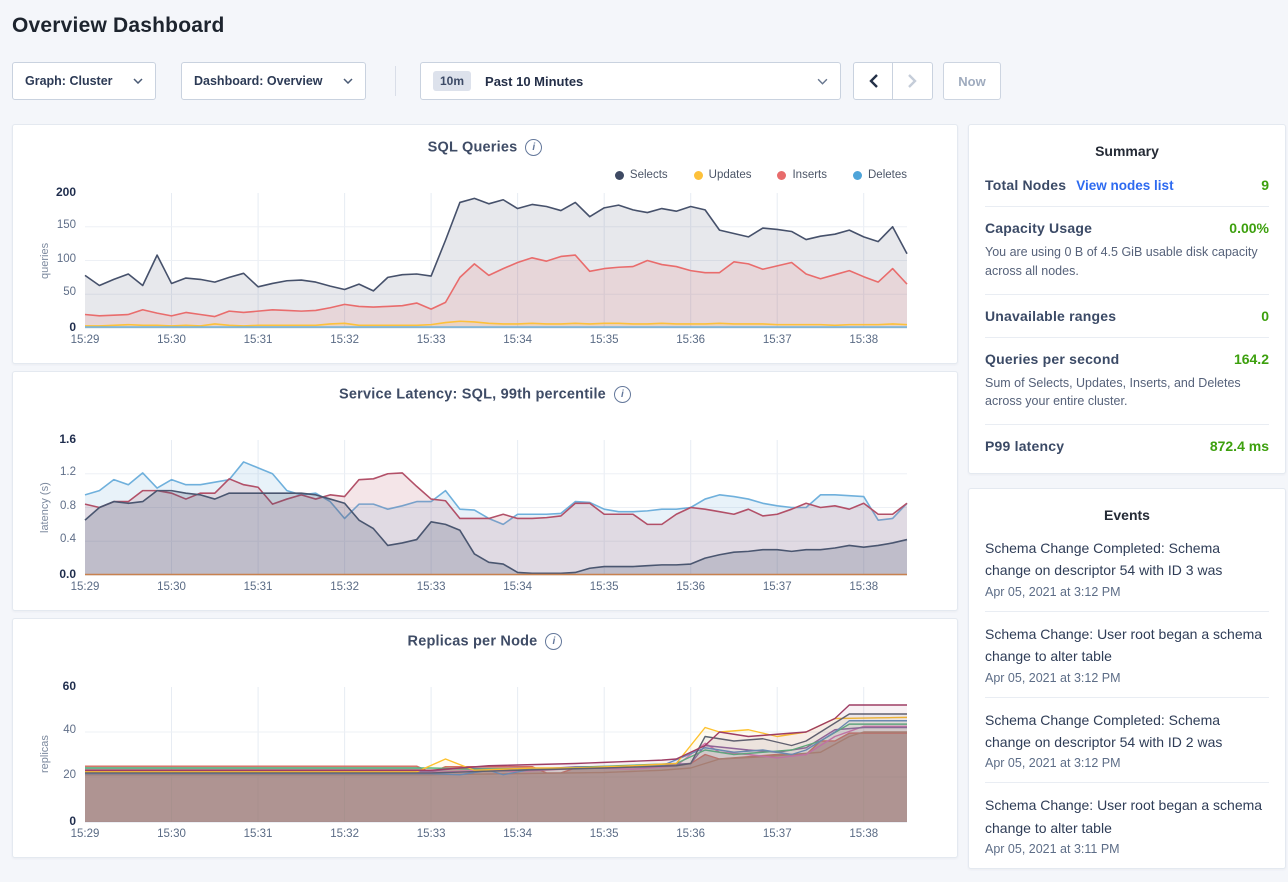 The width and height of the screenshot is (1288, 882). What do you see at coordinates (395, 81) in the screenshot?
I see `divider` at bounding box center [395, 81].